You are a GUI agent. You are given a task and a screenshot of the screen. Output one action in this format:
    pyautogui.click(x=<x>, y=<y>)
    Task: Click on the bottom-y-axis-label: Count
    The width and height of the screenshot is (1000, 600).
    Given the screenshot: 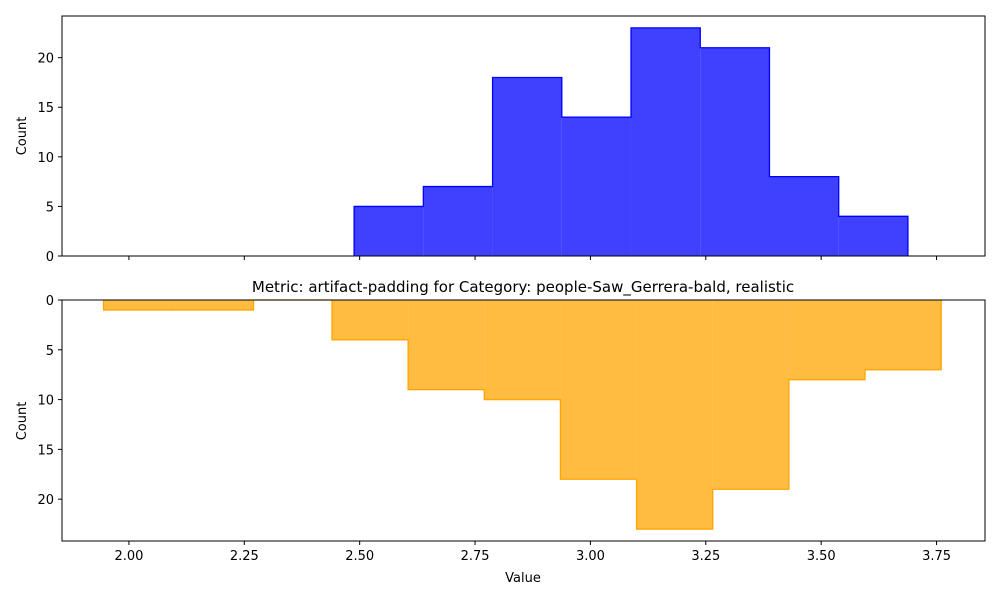 What is the action you would take?
    pyautogui.click(x=22, y=421)
    